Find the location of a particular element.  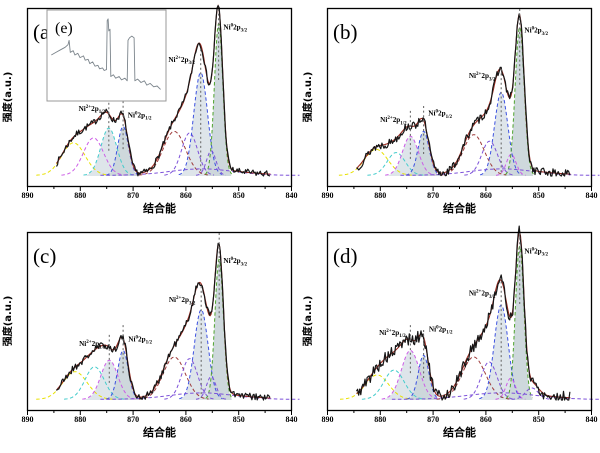

panel-letter: (d) is located at coordinates (345, 256).